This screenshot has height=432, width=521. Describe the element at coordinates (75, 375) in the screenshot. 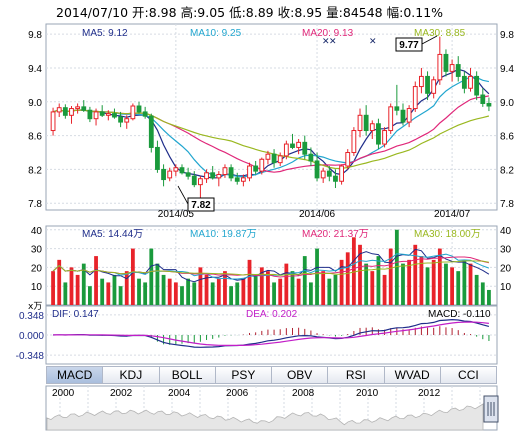

I see `tab-macd: MACD` at that location.